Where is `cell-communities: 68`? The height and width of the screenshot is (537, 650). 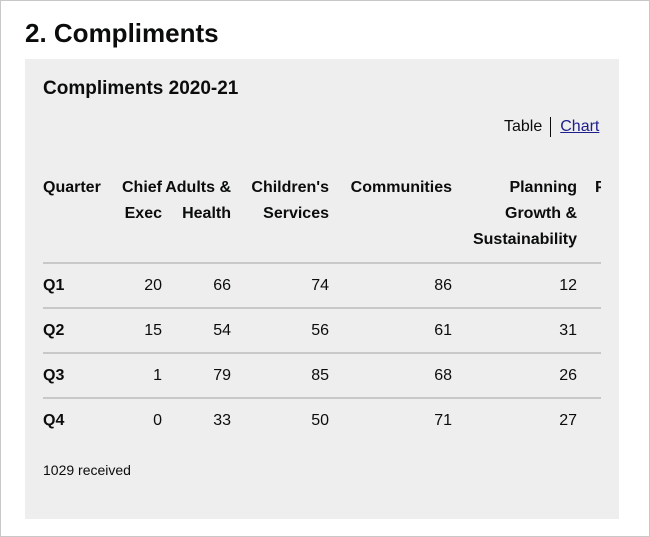 cell-communities: 68 is located at coordinates (390, 376).